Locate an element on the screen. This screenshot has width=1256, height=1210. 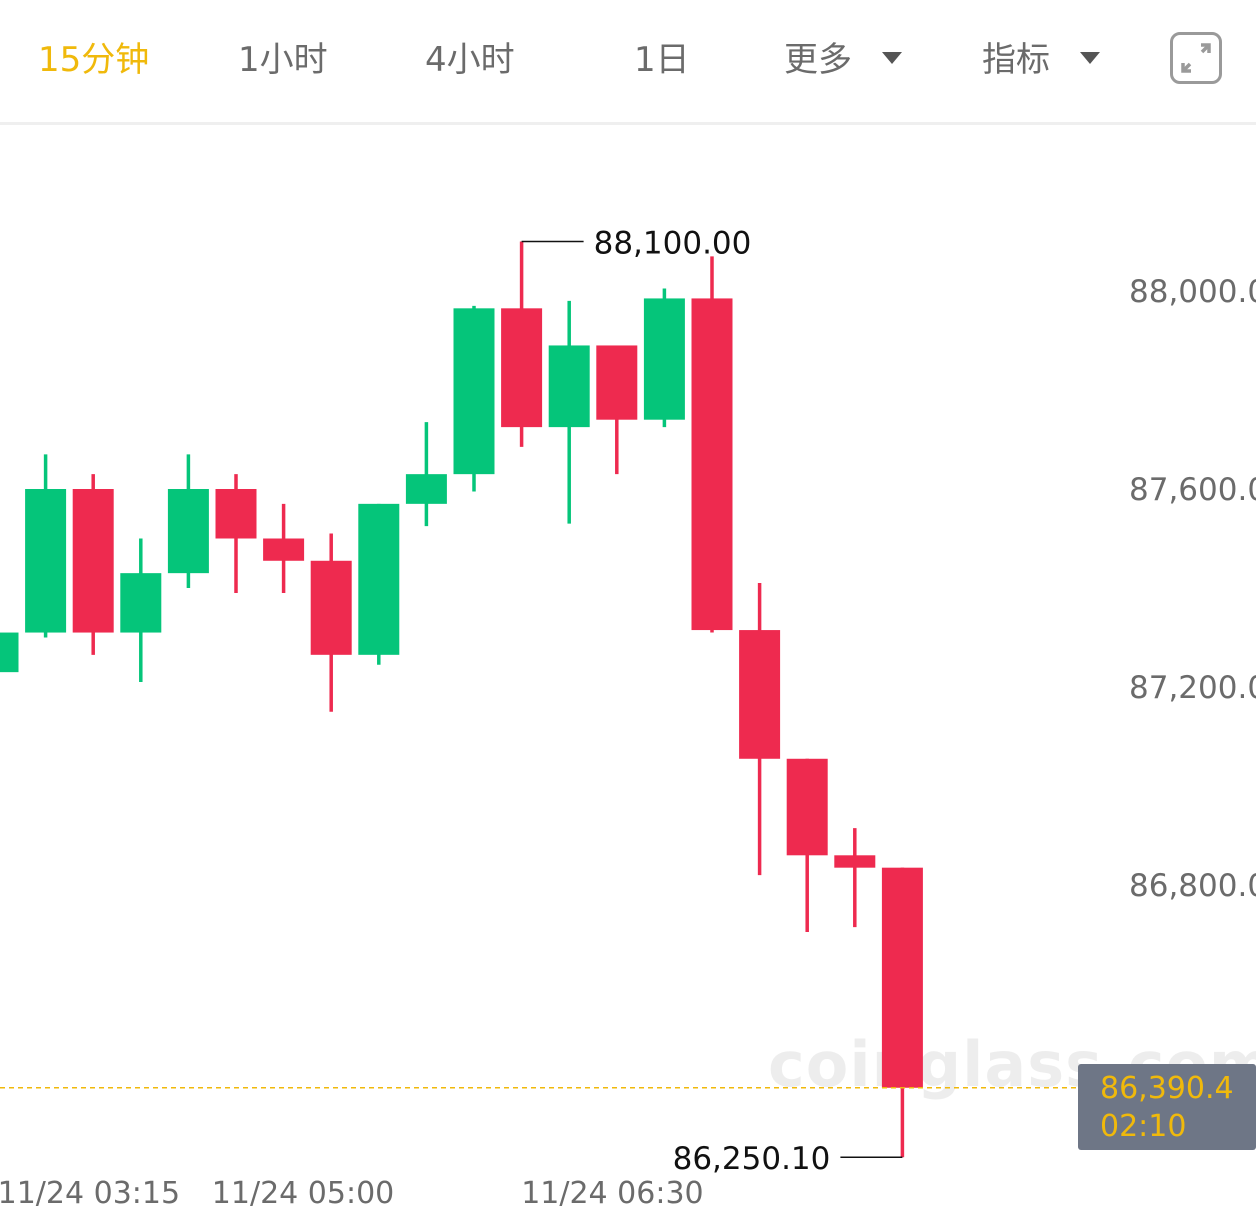
expand-icon is located at coordinates (1196, 58).